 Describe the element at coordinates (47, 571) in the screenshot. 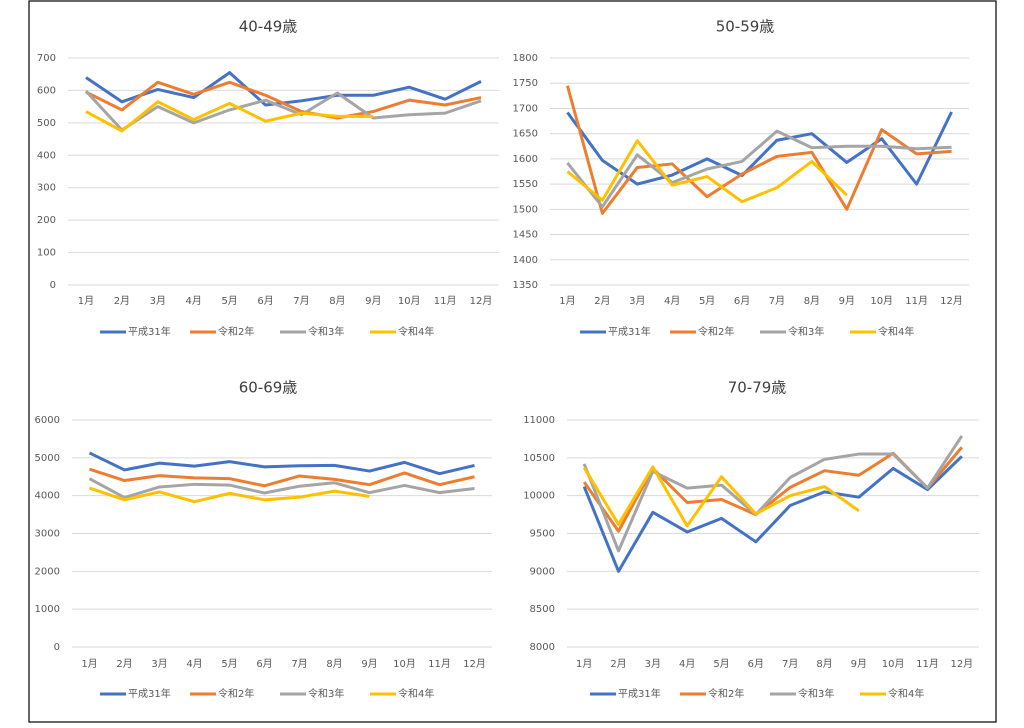

I see `y-tick-label: 2000` at that location.